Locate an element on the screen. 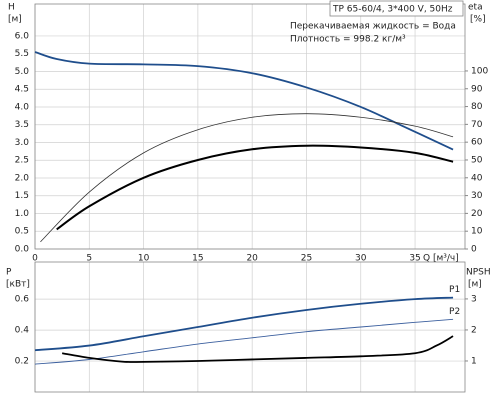 The width and height of the screenshot is (500, 400). y-tick-label: 0.5 is located at coordinates (22, 232).